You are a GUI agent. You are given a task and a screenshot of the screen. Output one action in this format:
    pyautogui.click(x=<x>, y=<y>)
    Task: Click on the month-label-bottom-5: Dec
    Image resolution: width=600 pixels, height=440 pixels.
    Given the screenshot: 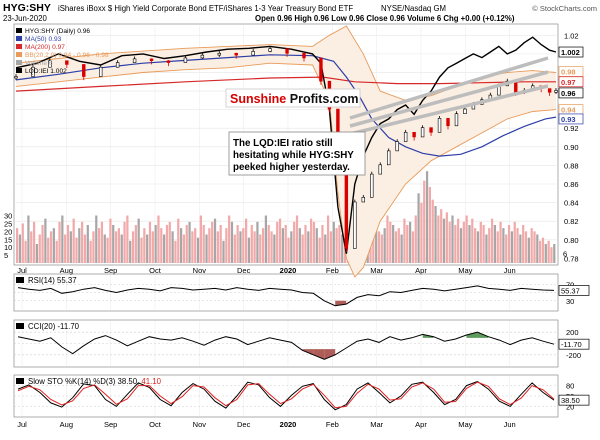 What is the action you would take?
    pyautogui.click(x=244, y=424)
    